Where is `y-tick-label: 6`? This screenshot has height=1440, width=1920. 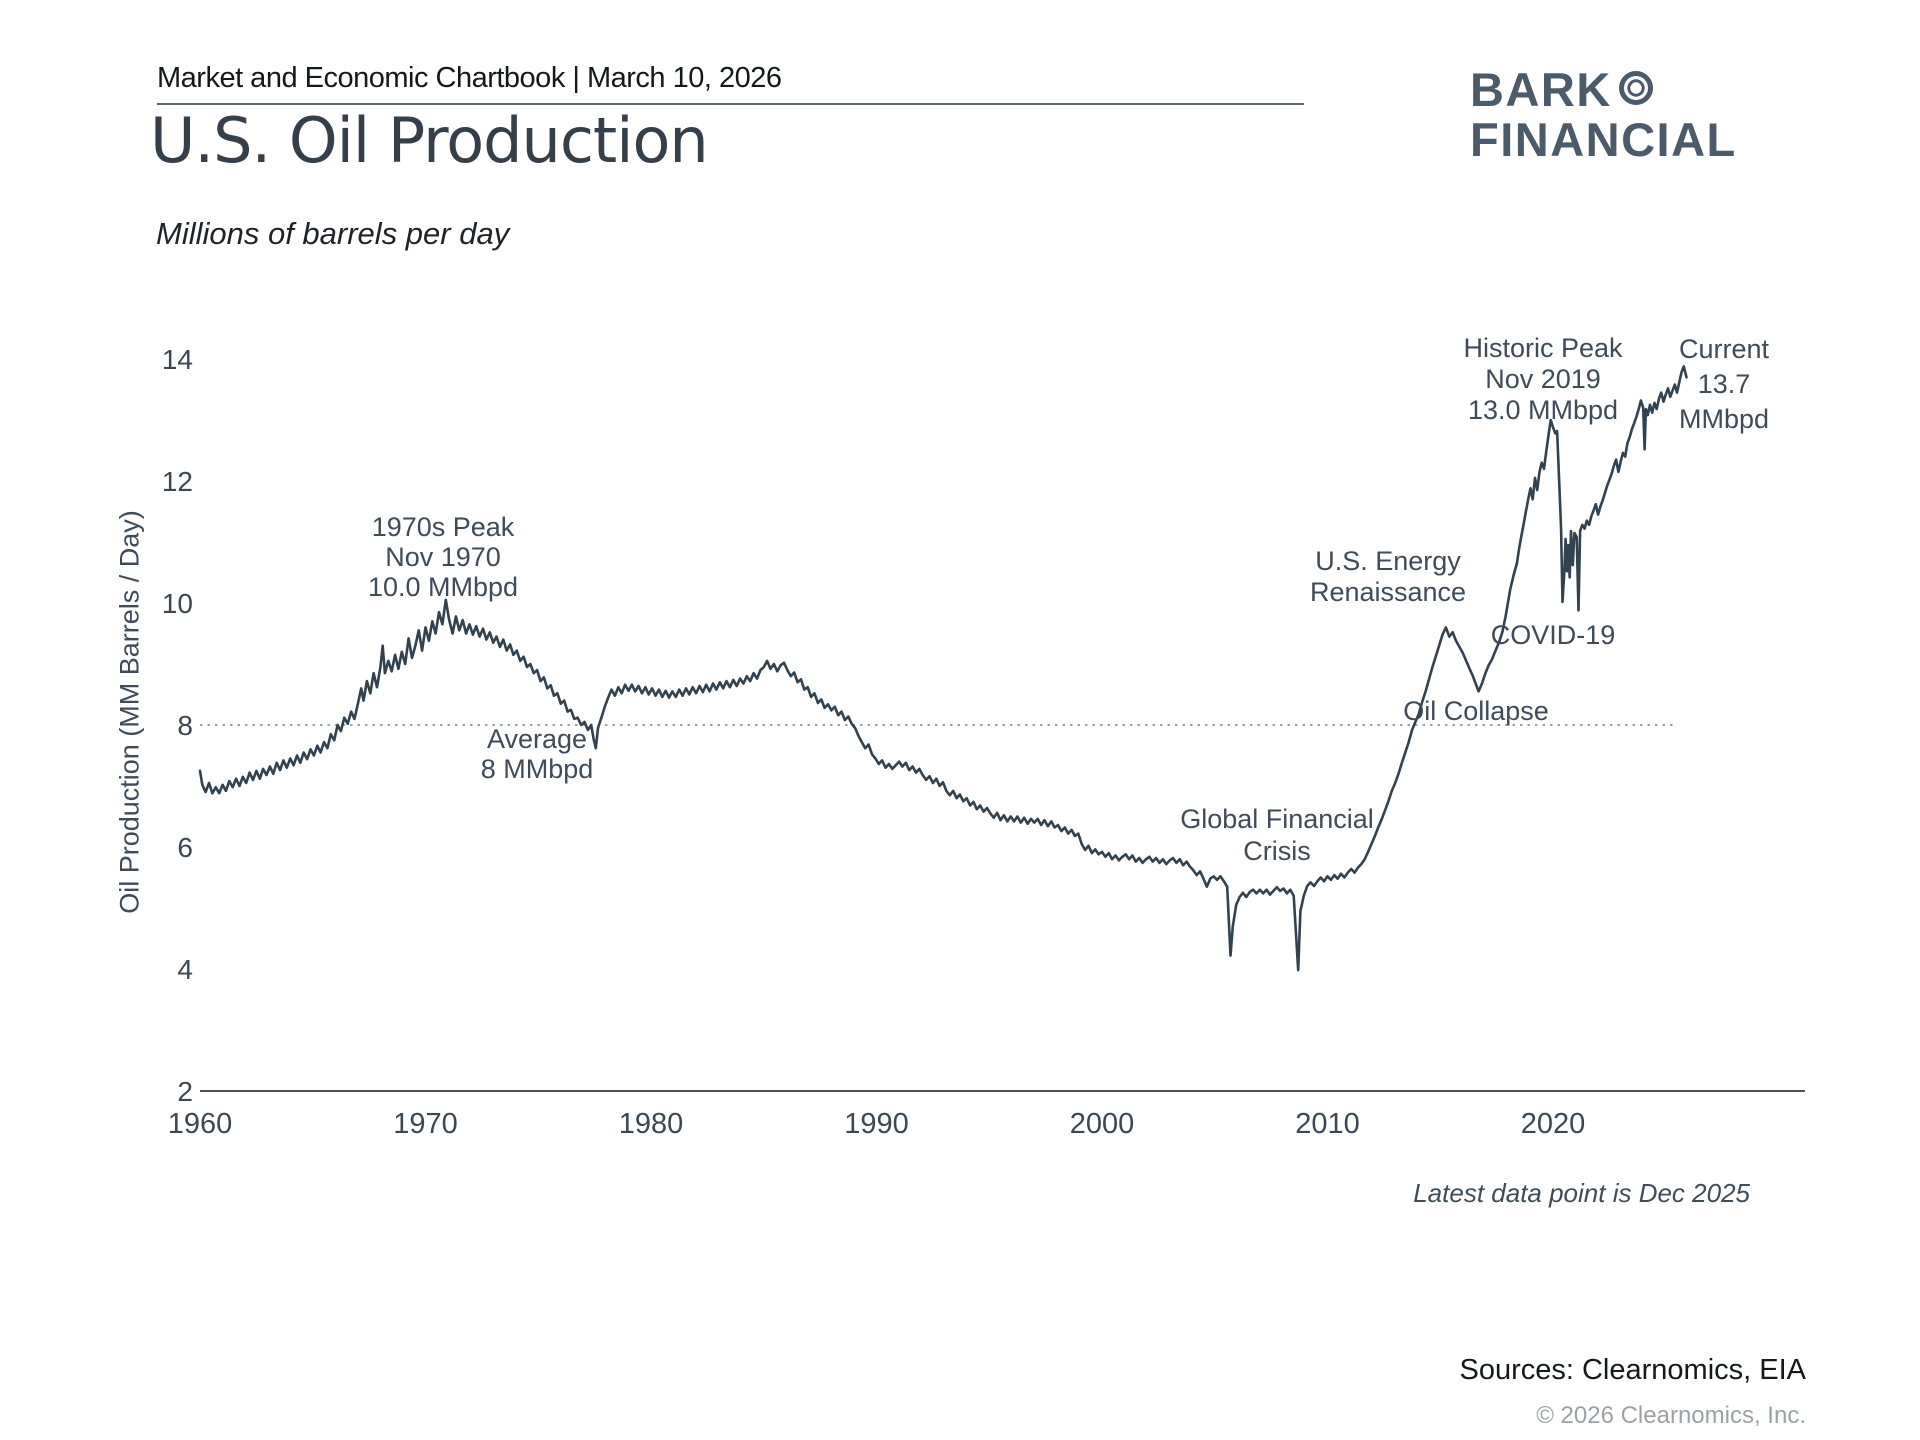 y-tick-label: 6 is located at coordinates (185, 847).